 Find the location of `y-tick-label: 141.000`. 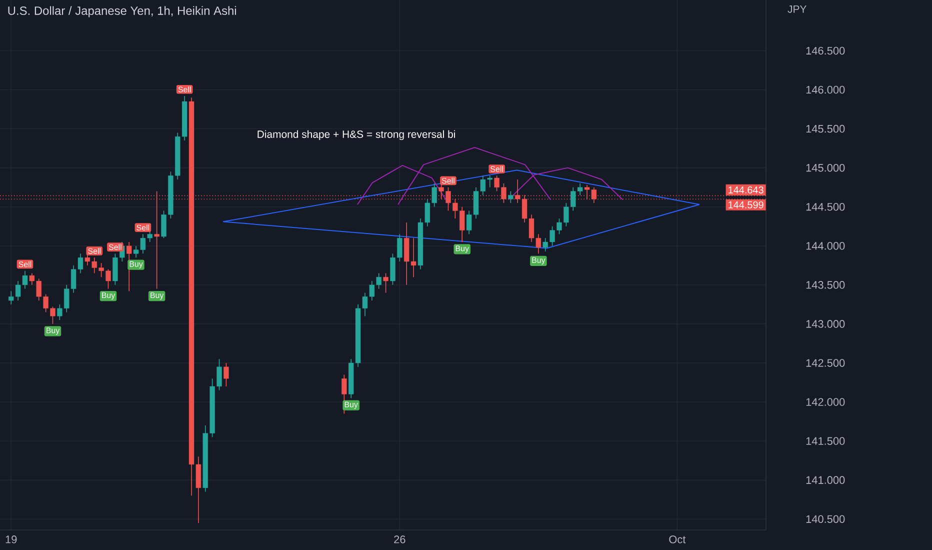

y-tick-label: 141.000 is located at coordinates (825, 480).